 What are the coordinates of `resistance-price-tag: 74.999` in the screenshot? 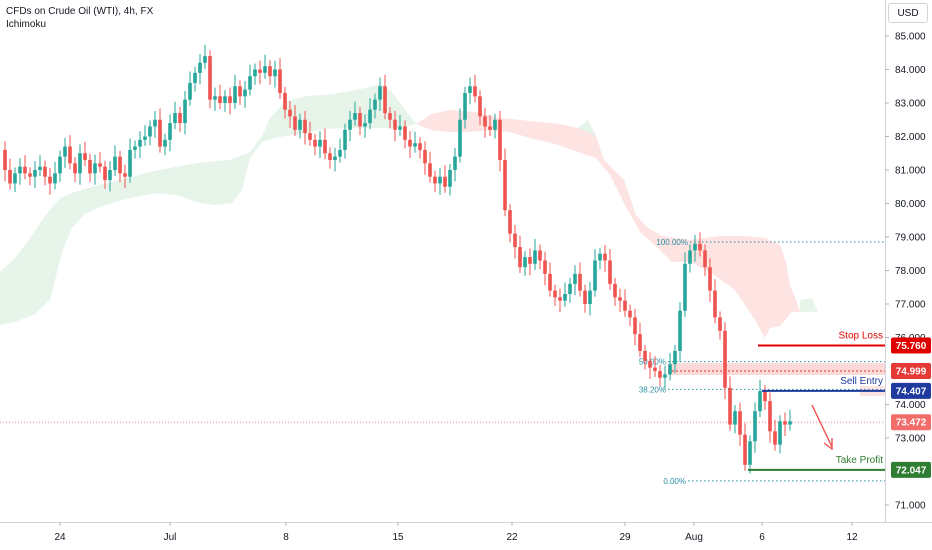 It's located at (911, 371).